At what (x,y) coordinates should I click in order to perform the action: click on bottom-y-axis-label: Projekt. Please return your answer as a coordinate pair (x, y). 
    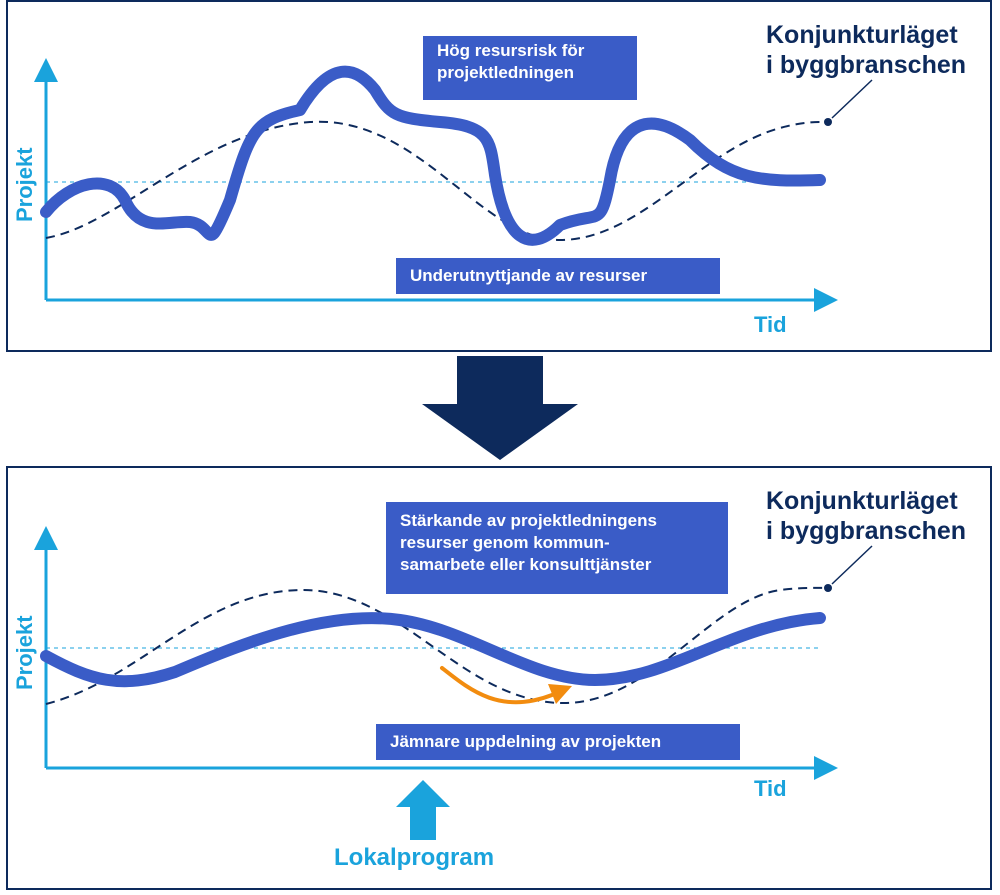
    Looking at the image, I should click on (24, 652).